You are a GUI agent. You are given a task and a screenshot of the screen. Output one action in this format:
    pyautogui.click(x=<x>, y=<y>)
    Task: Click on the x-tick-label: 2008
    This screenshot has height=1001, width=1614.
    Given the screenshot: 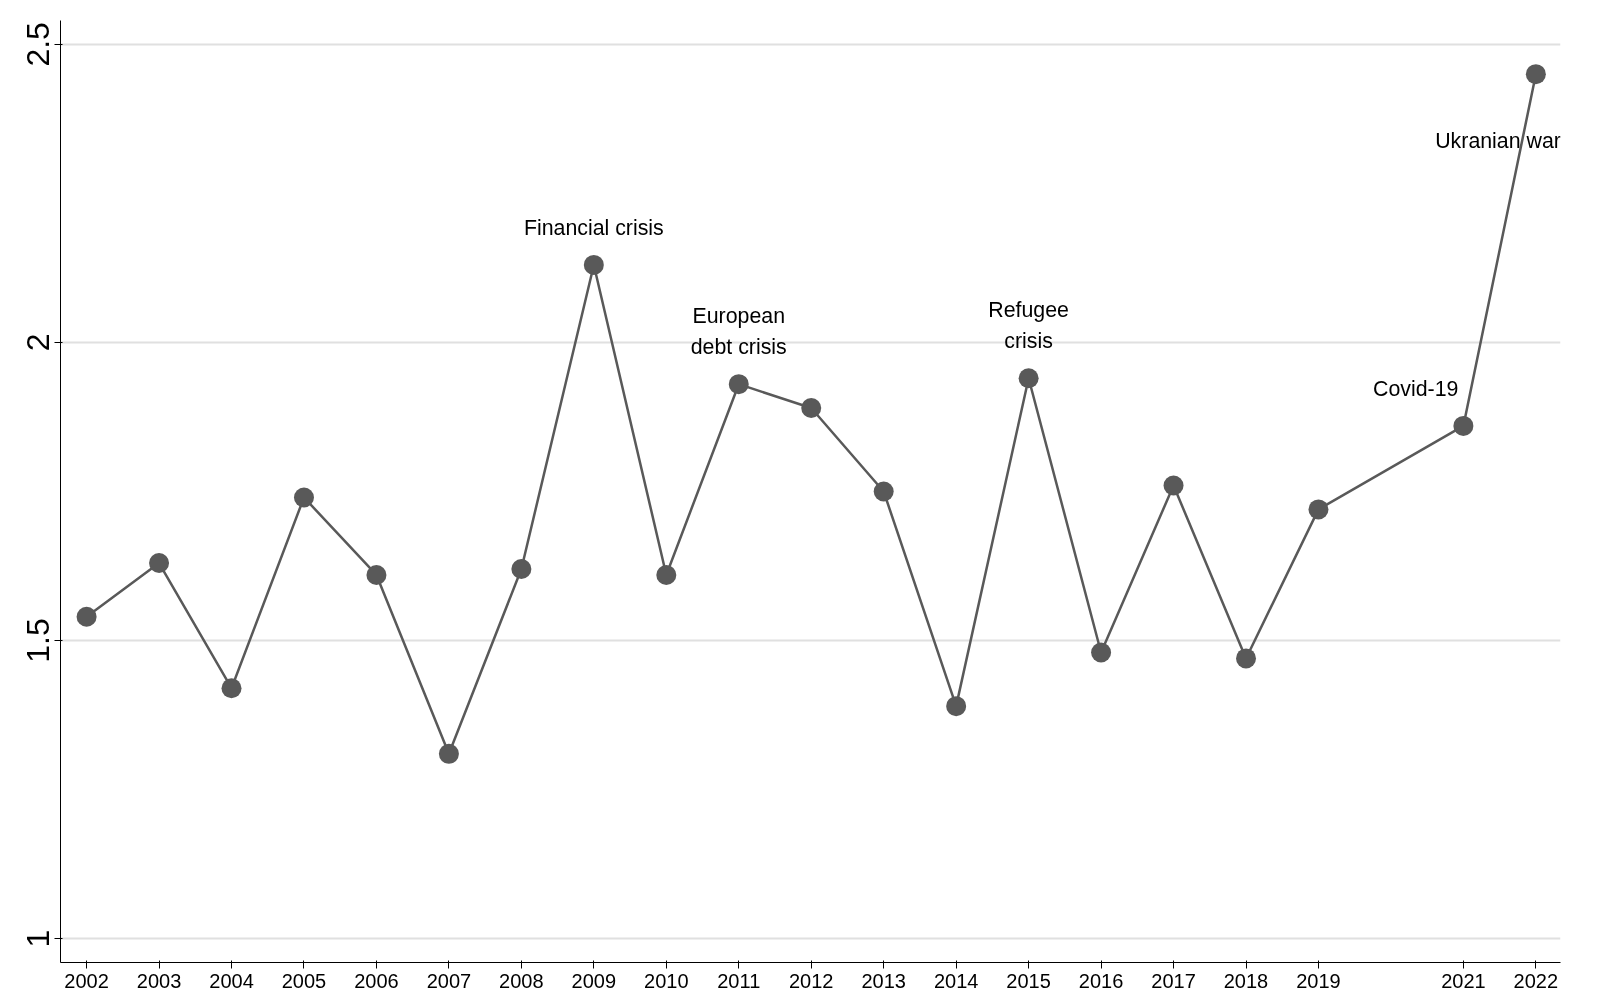 What is the action you would take?
    pyautogui.click(x=521, y=980)
    